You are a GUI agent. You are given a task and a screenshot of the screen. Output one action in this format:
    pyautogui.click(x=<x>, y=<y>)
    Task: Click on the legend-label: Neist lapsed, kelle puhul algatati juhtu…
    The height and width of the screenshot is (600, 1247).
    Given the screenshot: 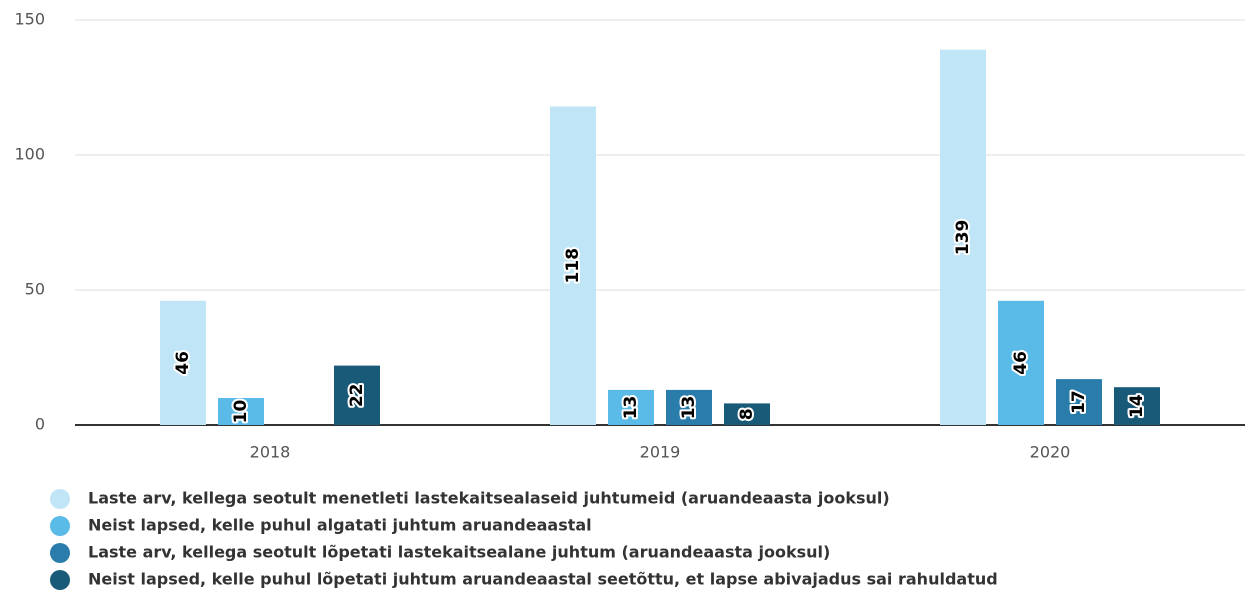 What is the action you would take?
    pyautogui.click(x=340, y=525)
    